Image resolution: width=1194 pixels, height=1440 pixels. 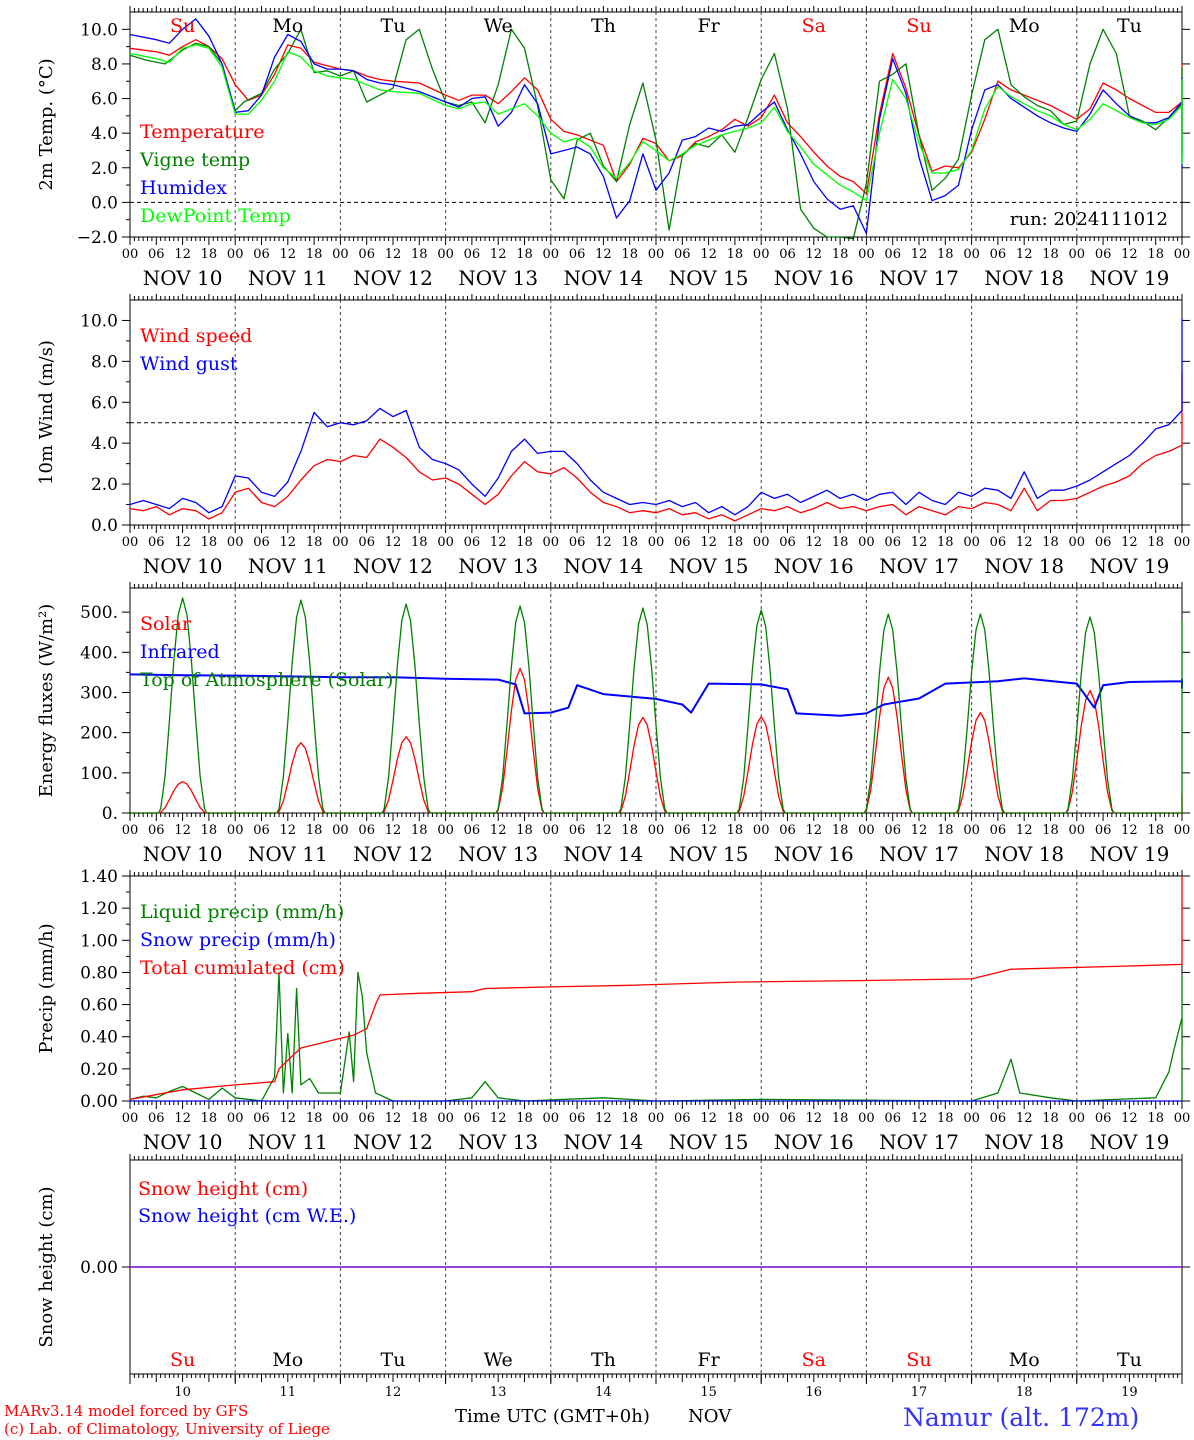 What do you see at coordinates (202, 132) in the screenshot?
I see `legend-label: Temperature` at bounding box center [202, 132].